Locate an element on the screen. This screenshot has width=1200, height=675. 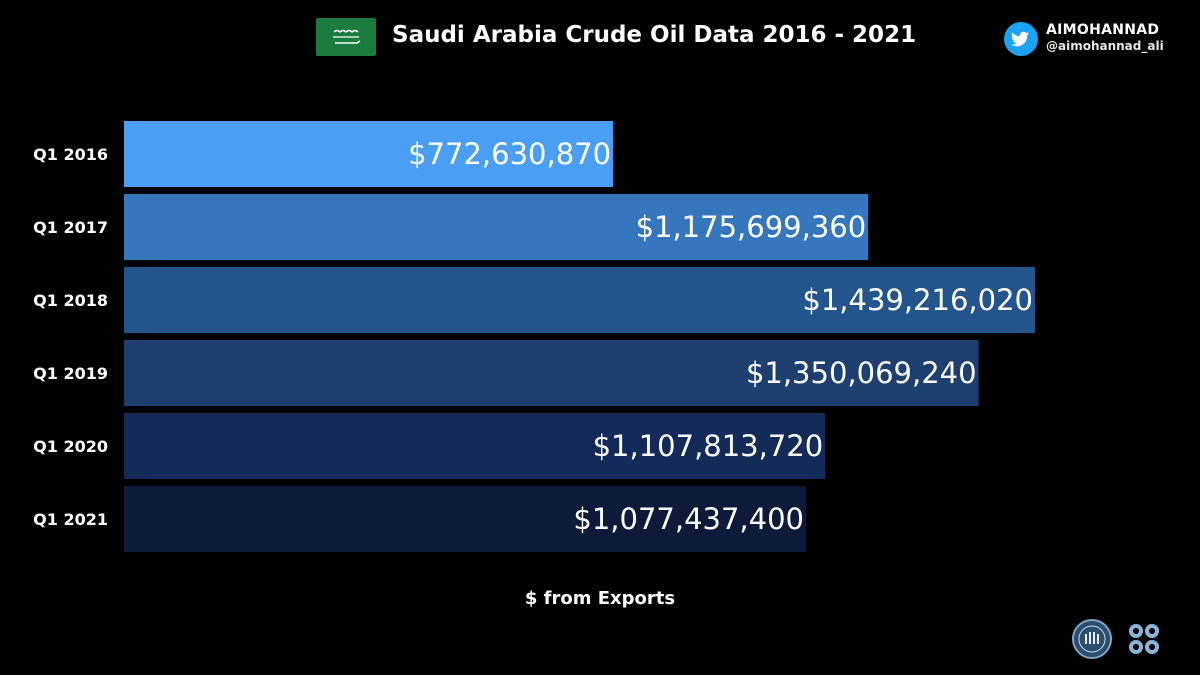
opec-logo is located at coordinates (1144, 639).